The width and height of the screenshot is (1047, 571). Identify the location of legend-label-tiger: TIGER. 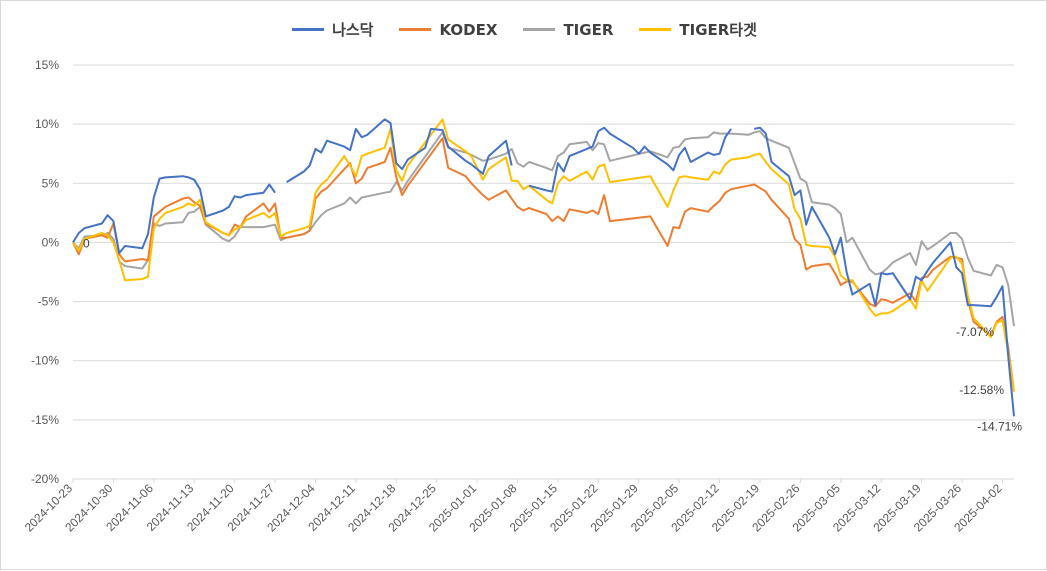
(588, 29).